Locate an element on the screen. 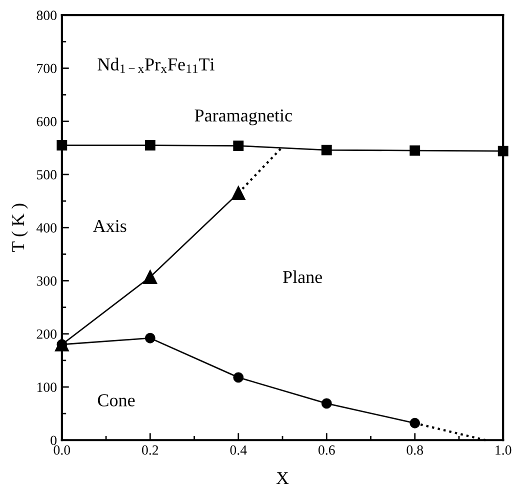 The width and height of the screenshot is (516, 503). x-axis-title: X is located at coordinates (282, 478).